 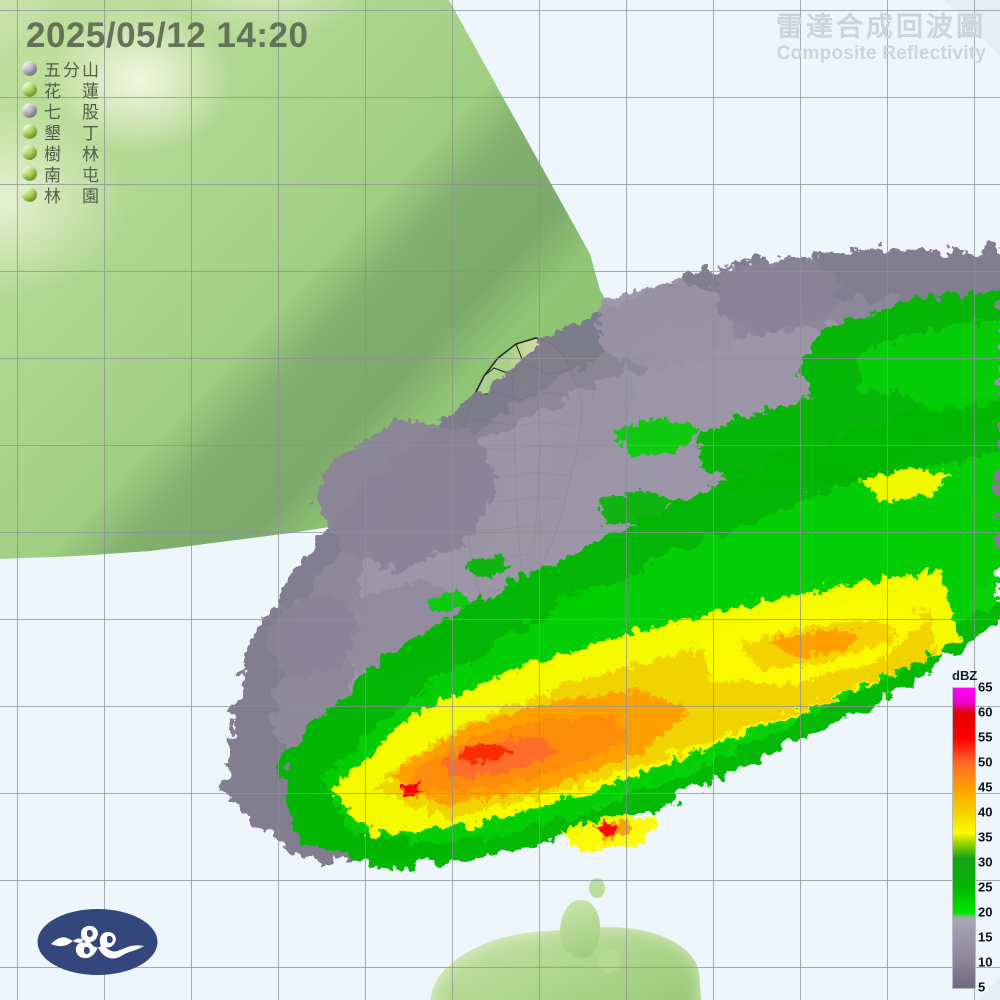 I want to click on colorbar-tick: 25, so click(x=985, y=887).